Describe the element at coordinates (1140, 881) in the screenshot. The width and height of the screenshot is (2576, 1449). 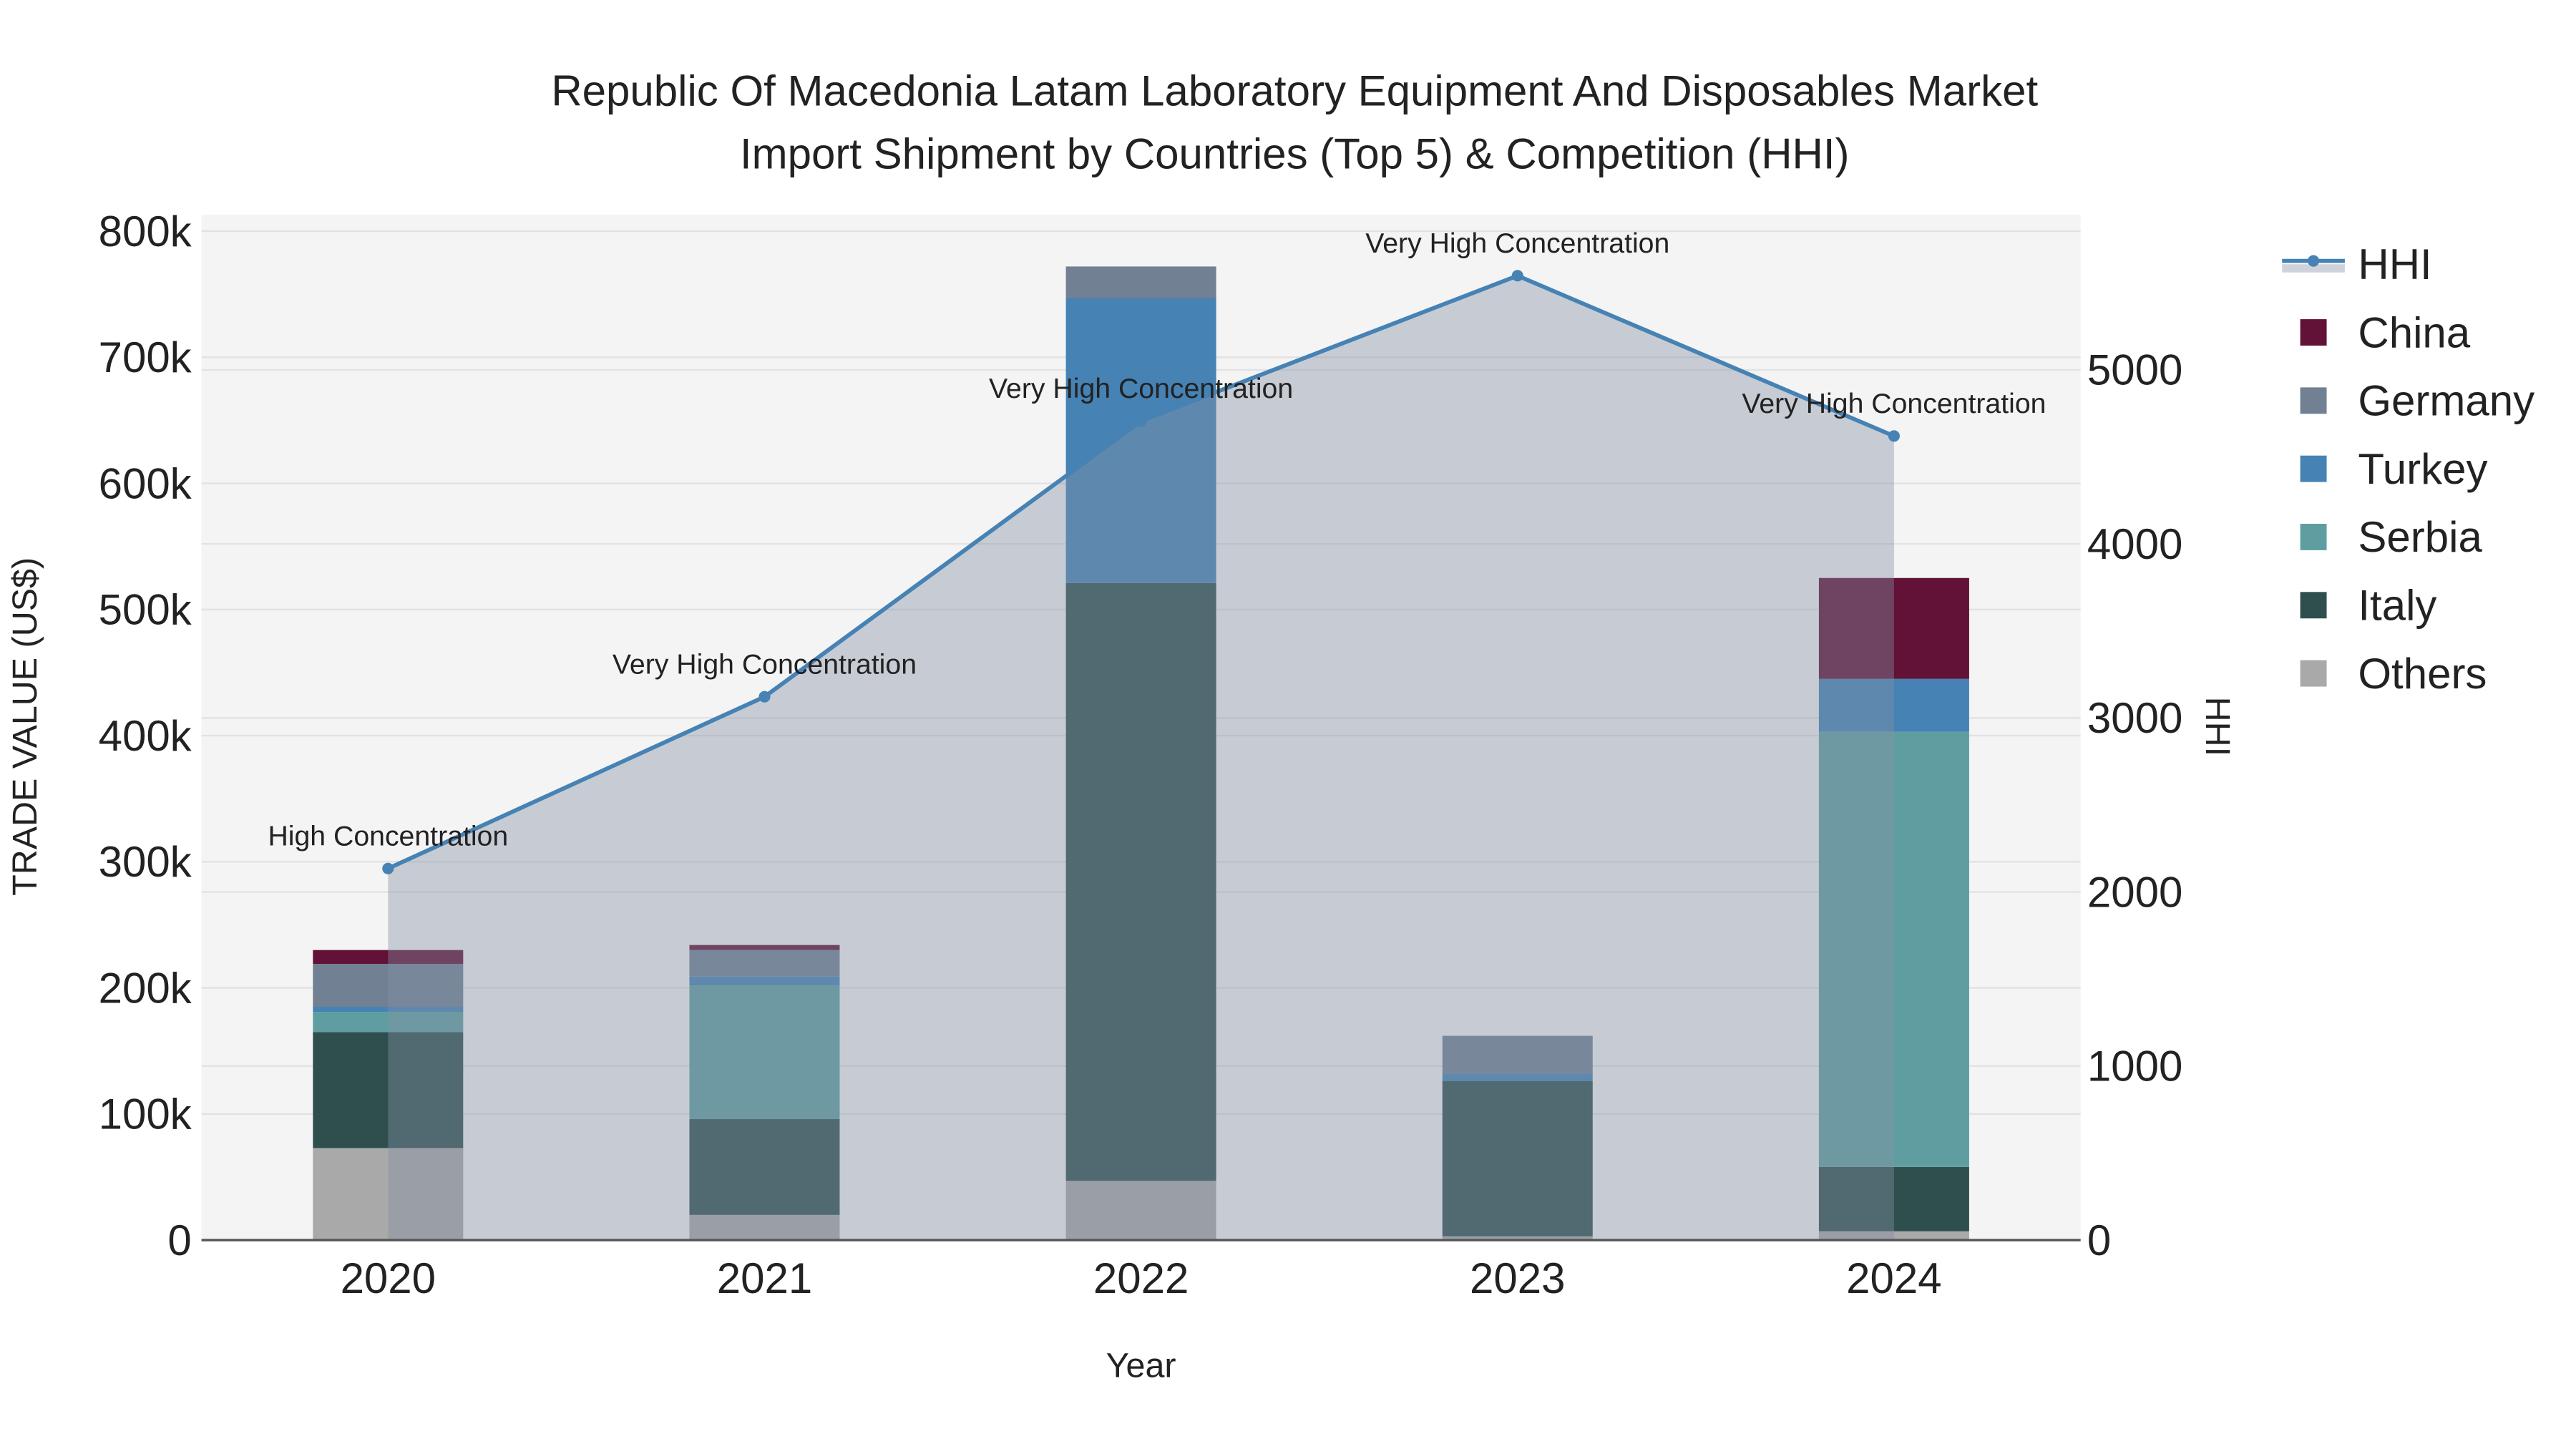
I see `bar-italy-2022` at that location.